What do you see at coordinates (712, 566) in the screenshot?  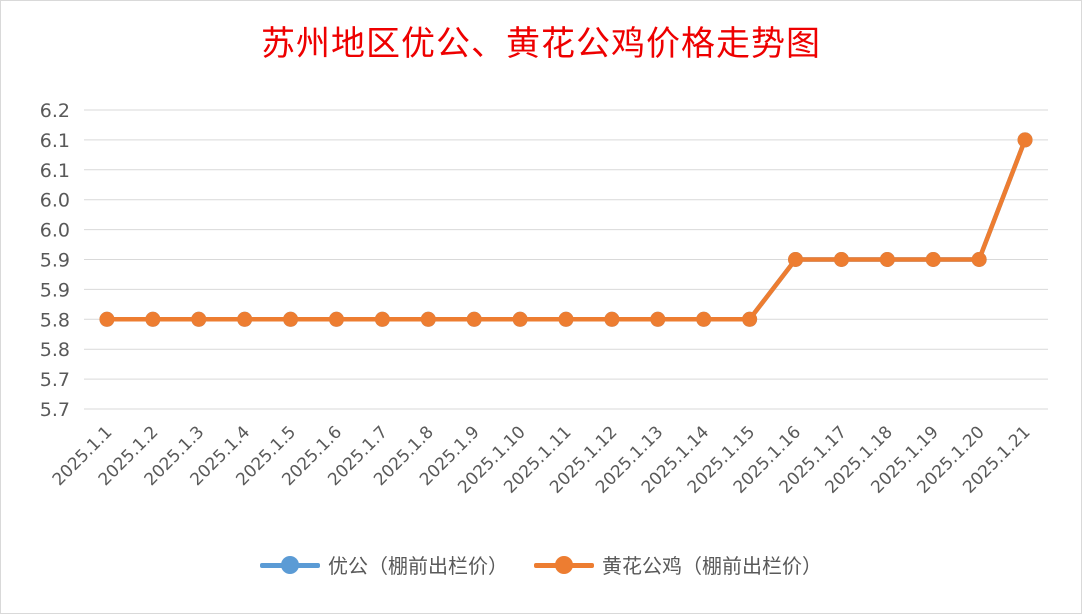 I see `legend-label-huanghua: 黄花公鸡（棚前出栏价）` at bounding box center [712, 566].